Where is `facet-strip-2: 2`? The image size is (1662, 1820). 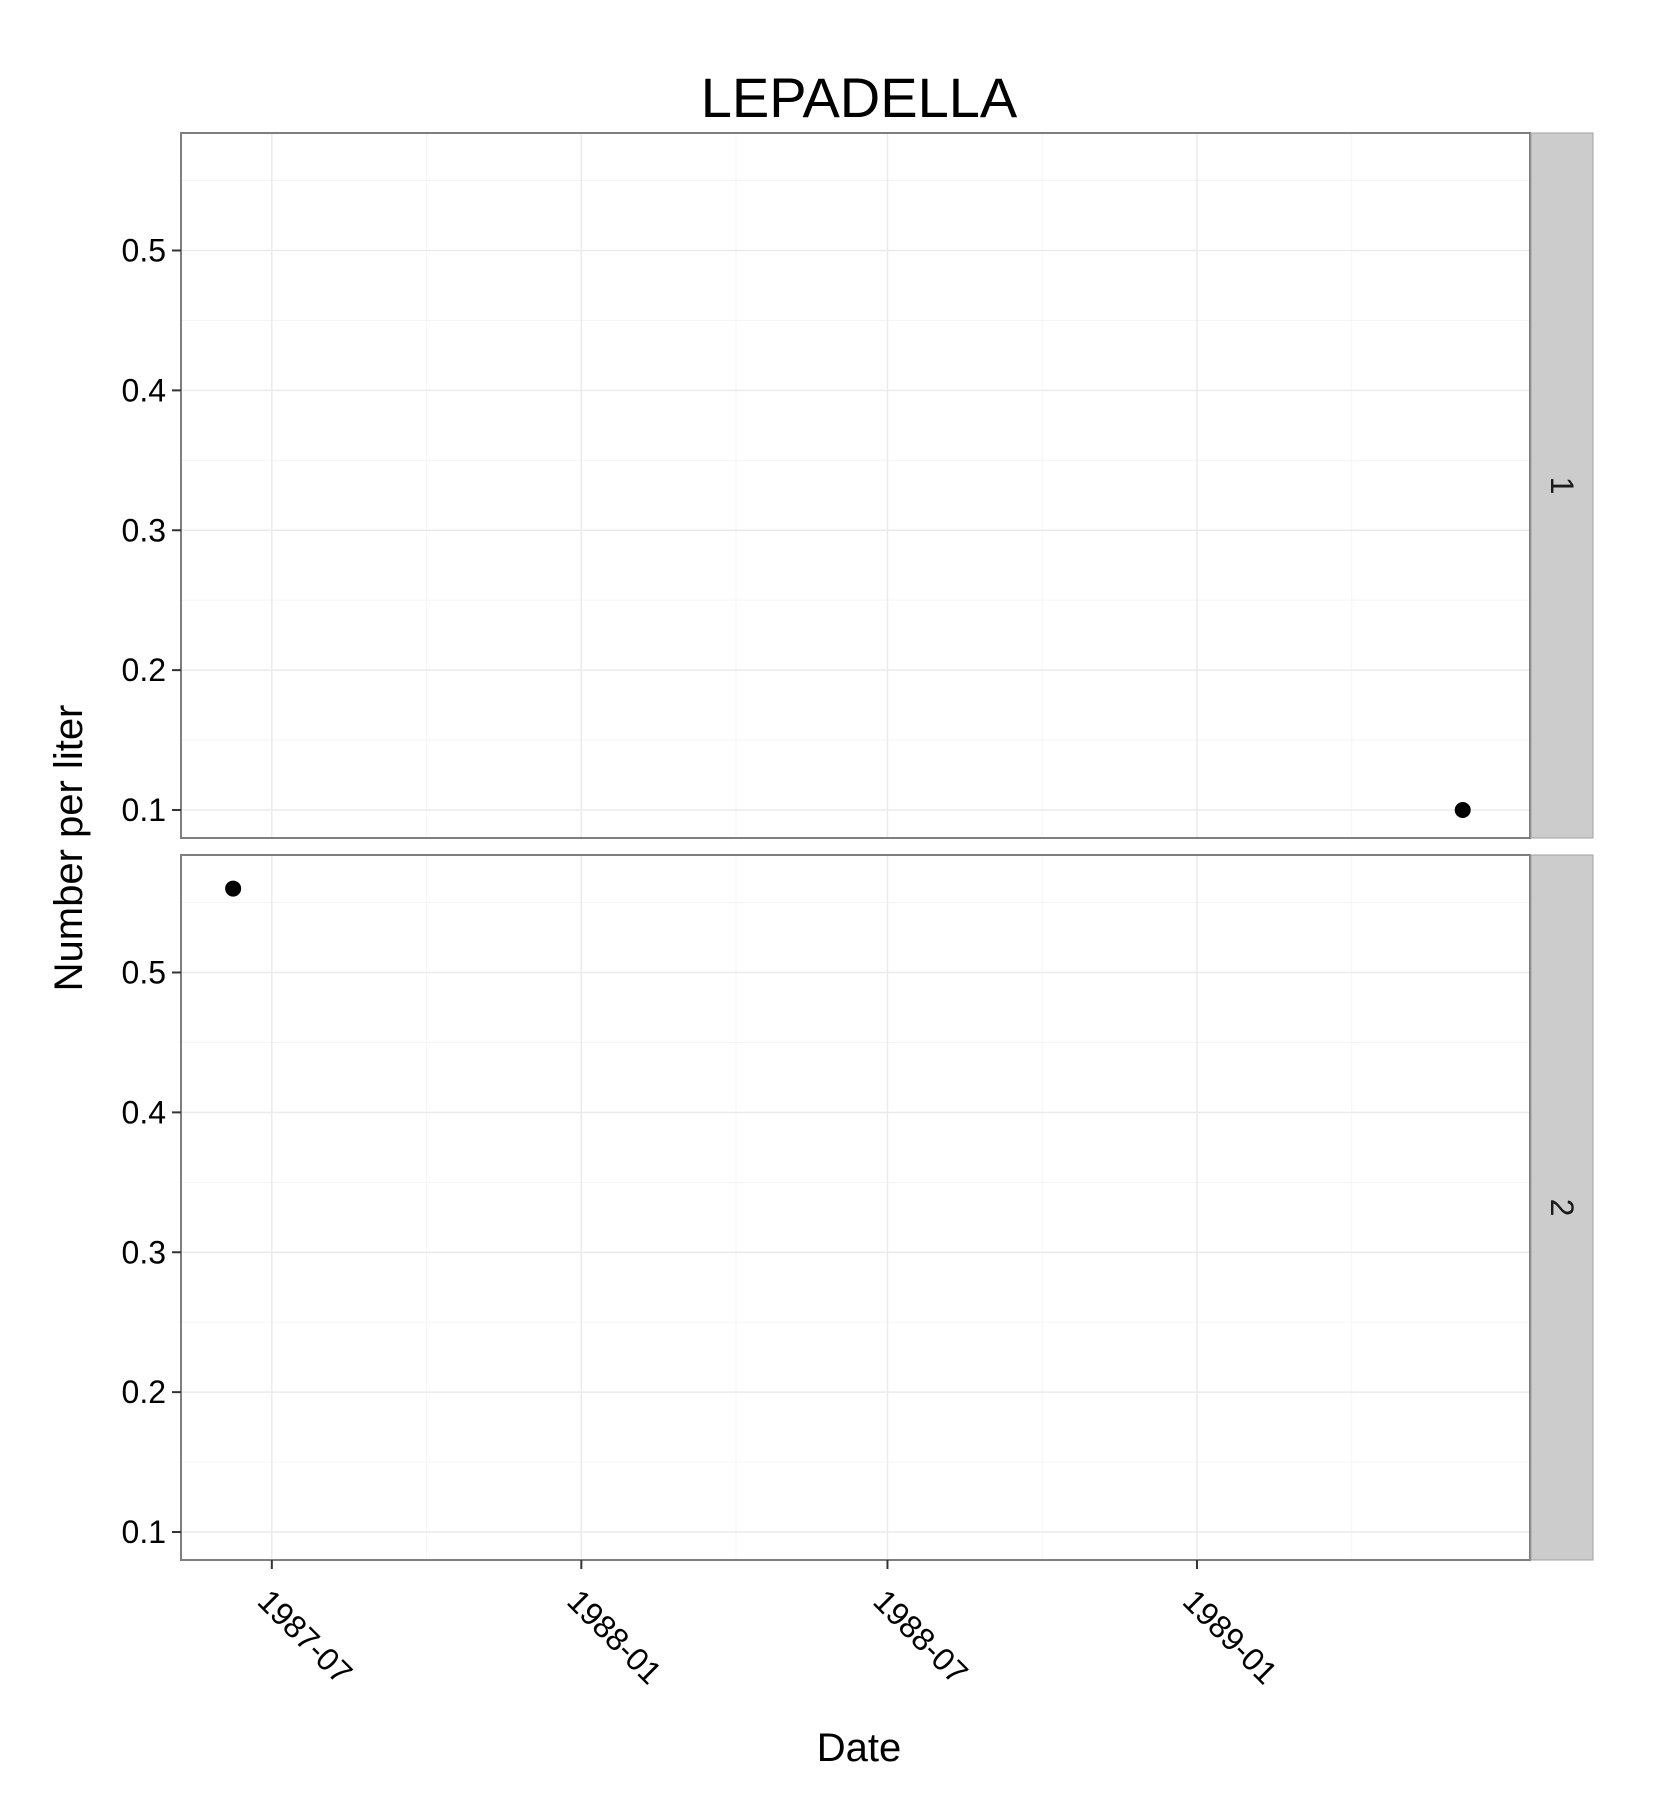 facet-strip-2: 2 is located at coordinates (1562, 1207).